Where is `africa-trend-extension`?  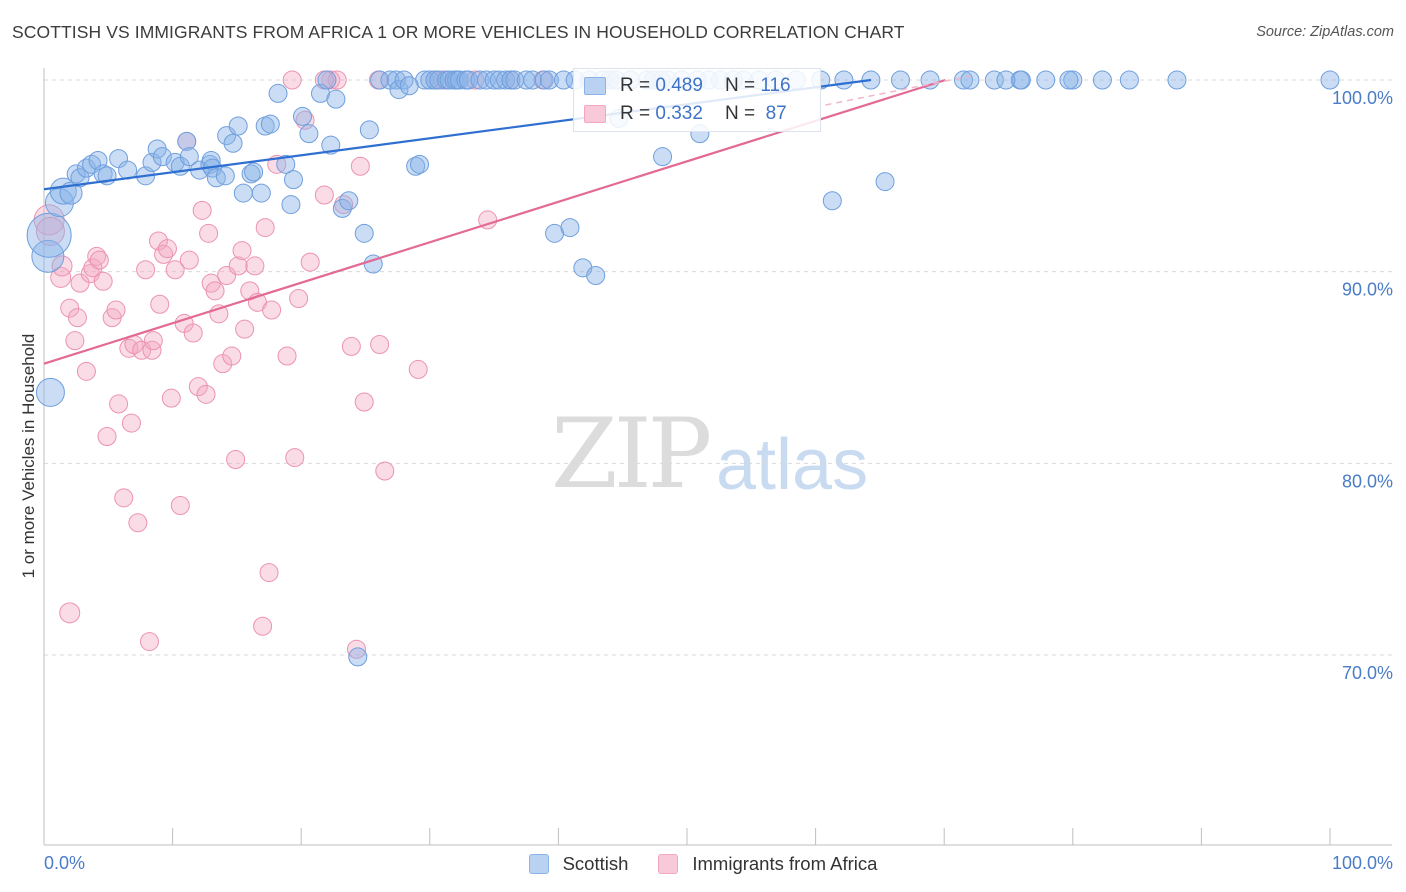
africa-trend-extension is located at coordinates (898, 90).